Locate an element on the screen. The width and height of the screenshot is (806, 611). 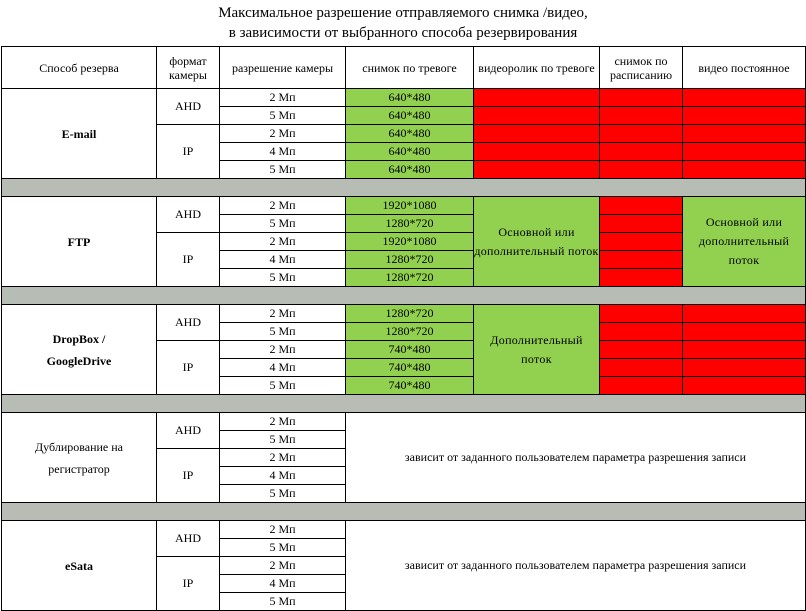
table-row: 5 Мп 640*480 is located at coordinates (404, 169).